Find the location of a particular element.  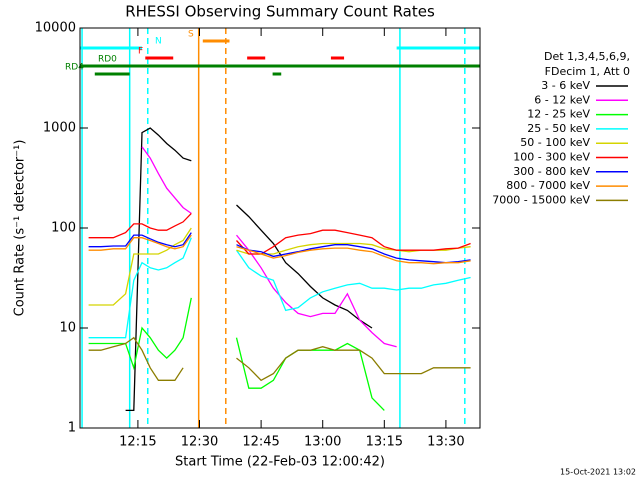

x-tick-label: 12:45 is located at coordinates (260, 442).